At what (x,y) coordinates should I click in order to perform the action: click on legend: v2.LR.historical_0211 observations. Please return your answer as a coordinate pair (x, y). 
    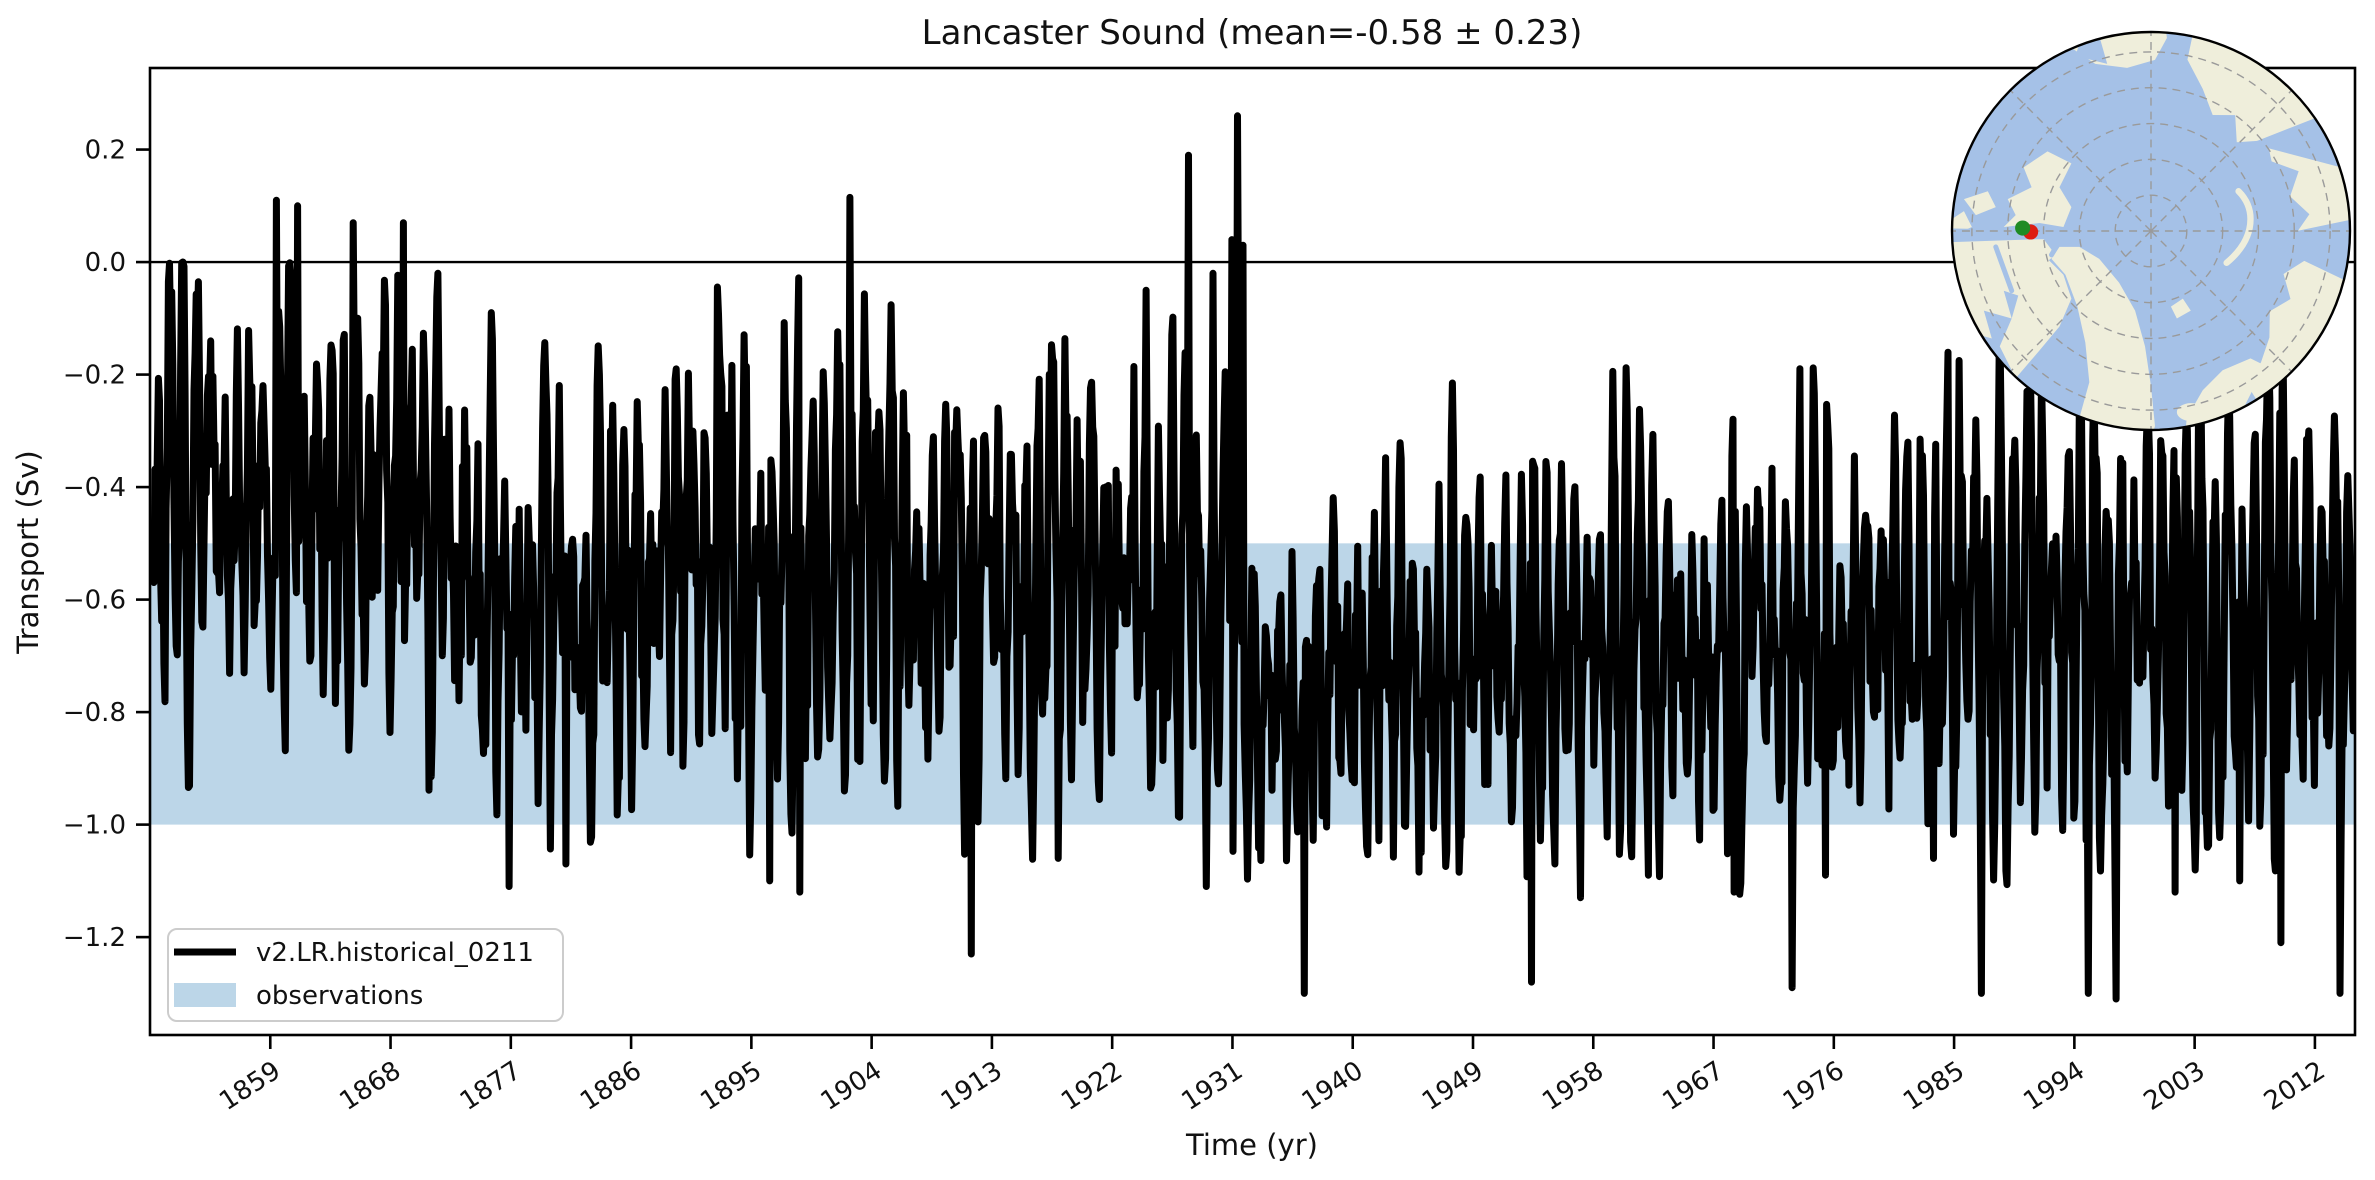
    Looking at the image, I should click on (365, 975).